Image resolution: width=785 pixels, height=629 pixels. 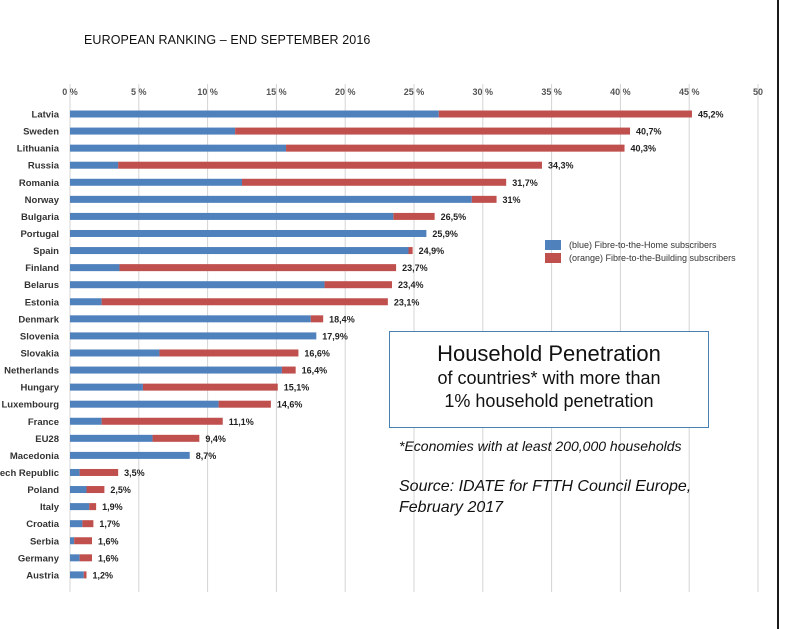 What do you see at coordinates (43, 422) in the screenshot?
I see `category-label: France` at bounding box center [43, 422].